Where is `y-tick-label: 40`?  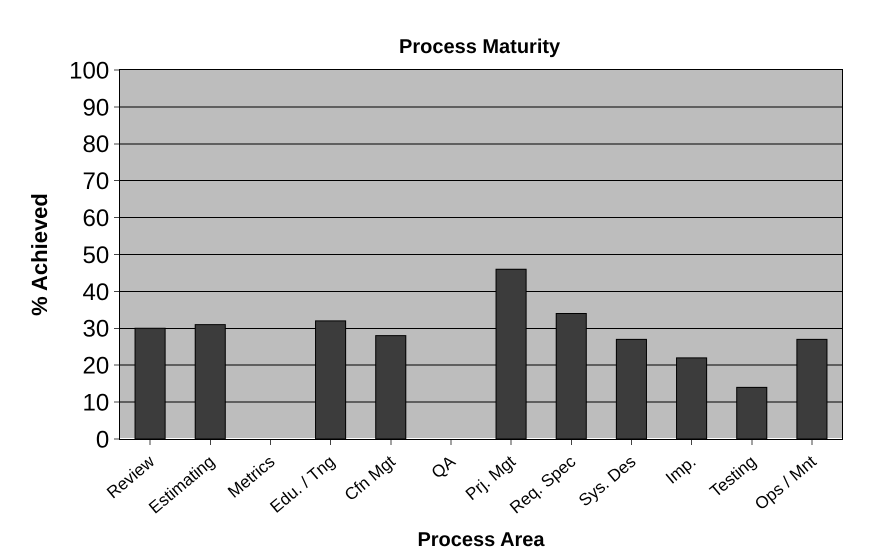 y-tick-label: 40 is located at coordinates (96, 292).